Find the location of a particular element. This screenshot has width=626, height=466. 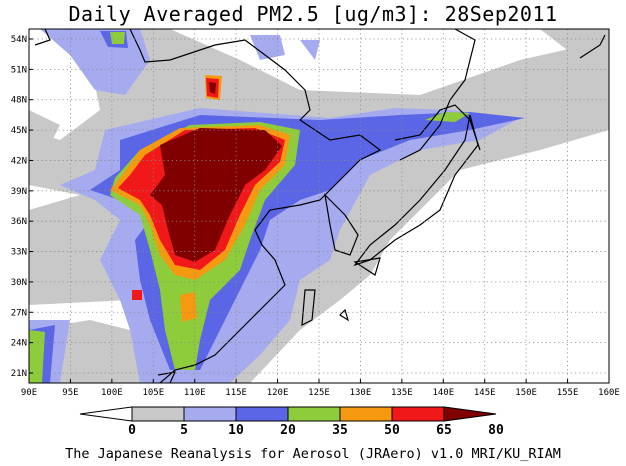

map-title: Daily Averaged PM2.5 [ug/m3]: 28Sep2011 is located at coordinates (313, 14).